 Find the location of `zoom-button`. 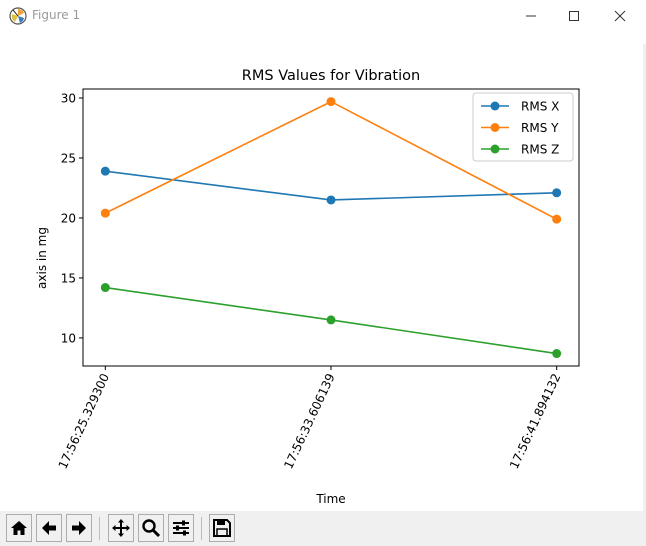

zoom-button is located at coordinates (151, 528).